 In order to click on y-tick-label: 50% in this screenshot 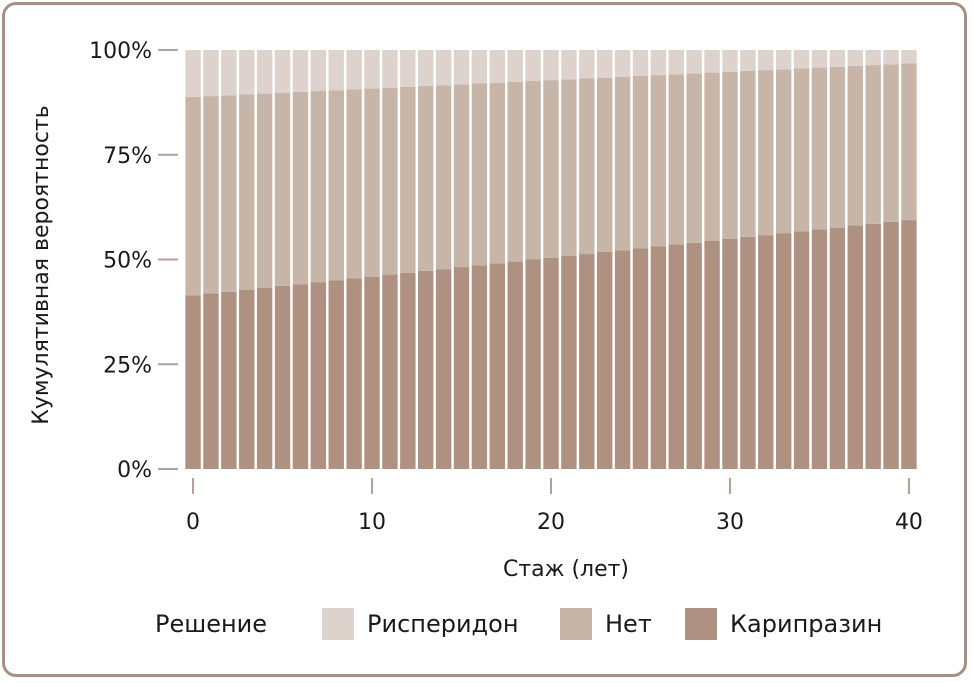, I will do `click(127, 261)`.